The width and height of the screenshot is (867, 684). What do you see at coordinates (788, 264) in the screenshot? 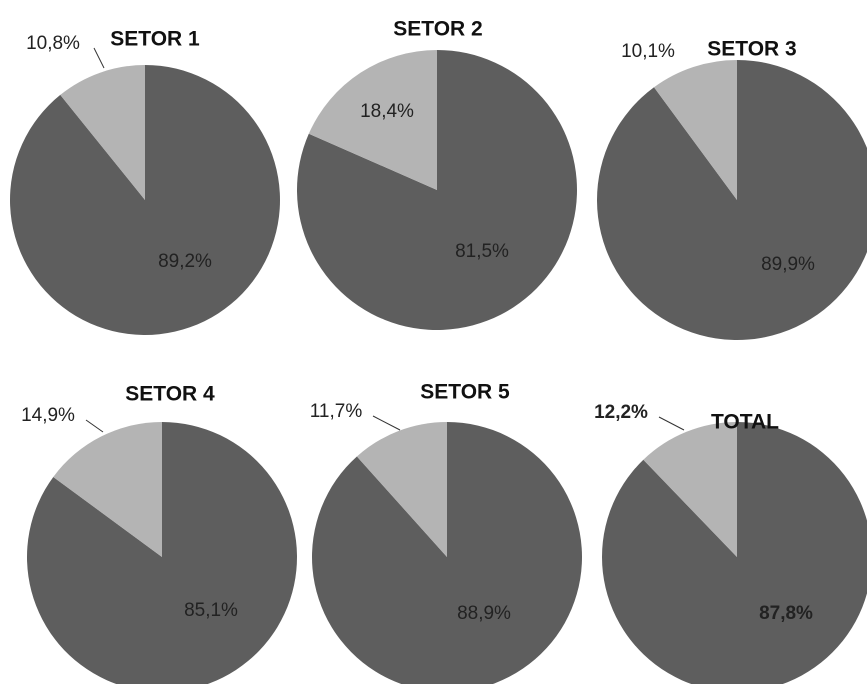
I see `slice-label: 89,9%` at bounding box center [788, 264].